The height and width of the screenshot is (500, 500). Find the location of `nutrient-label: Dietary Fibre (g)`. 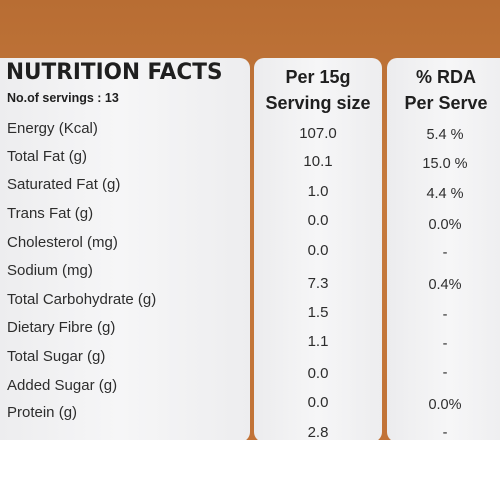

nutrient-label: Dietary Fibre (g) is located at coordinates (61, 327).